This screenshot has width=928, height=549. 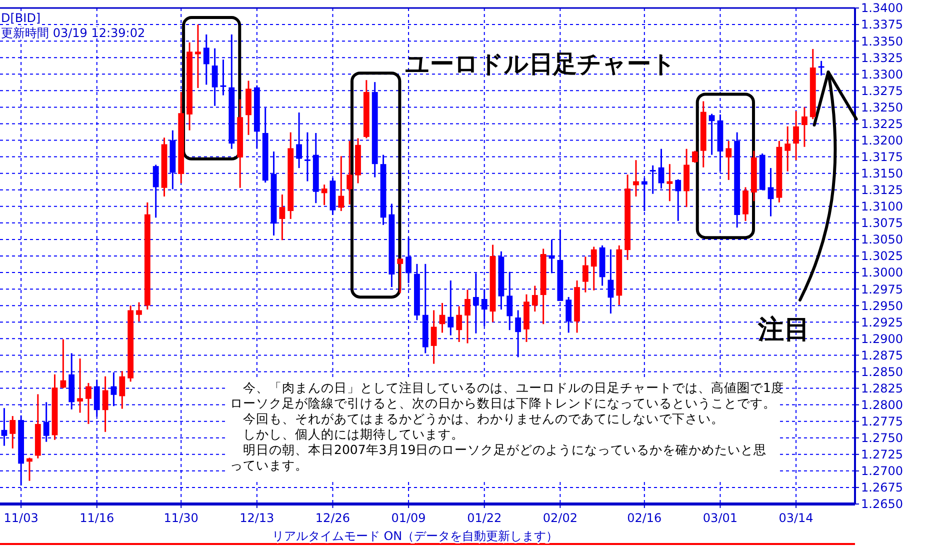 What do you see at coordinates (644, 518) in the screenshot?
I see `x-tick-label: 02/16` at bounding box center [644, 518].